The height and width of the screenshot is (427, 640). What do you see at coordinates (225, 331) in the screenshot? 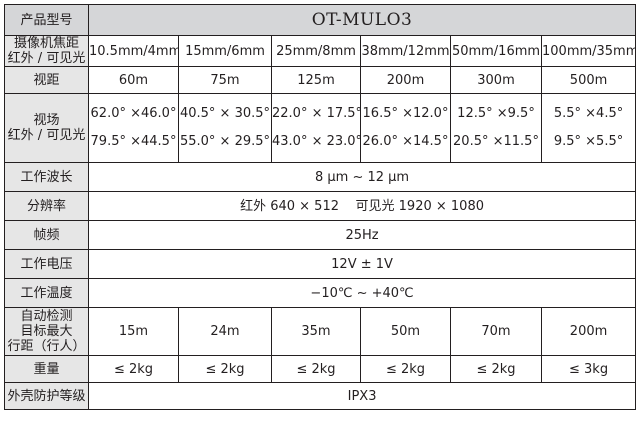
I see `detection-range-cell: 24m` at bounding box center [225, 331].